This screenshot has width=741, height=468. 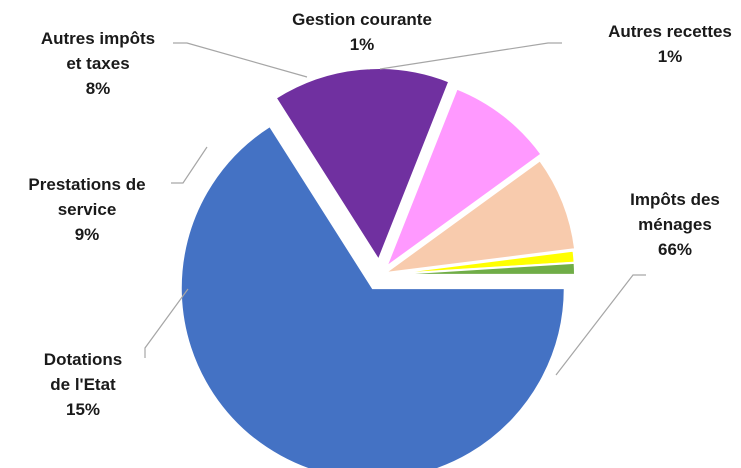 What do you see at coordinates (362, 165) in the screenshot?
I see `pie-slice-dotations-etat` at bounding box center [362, 165].